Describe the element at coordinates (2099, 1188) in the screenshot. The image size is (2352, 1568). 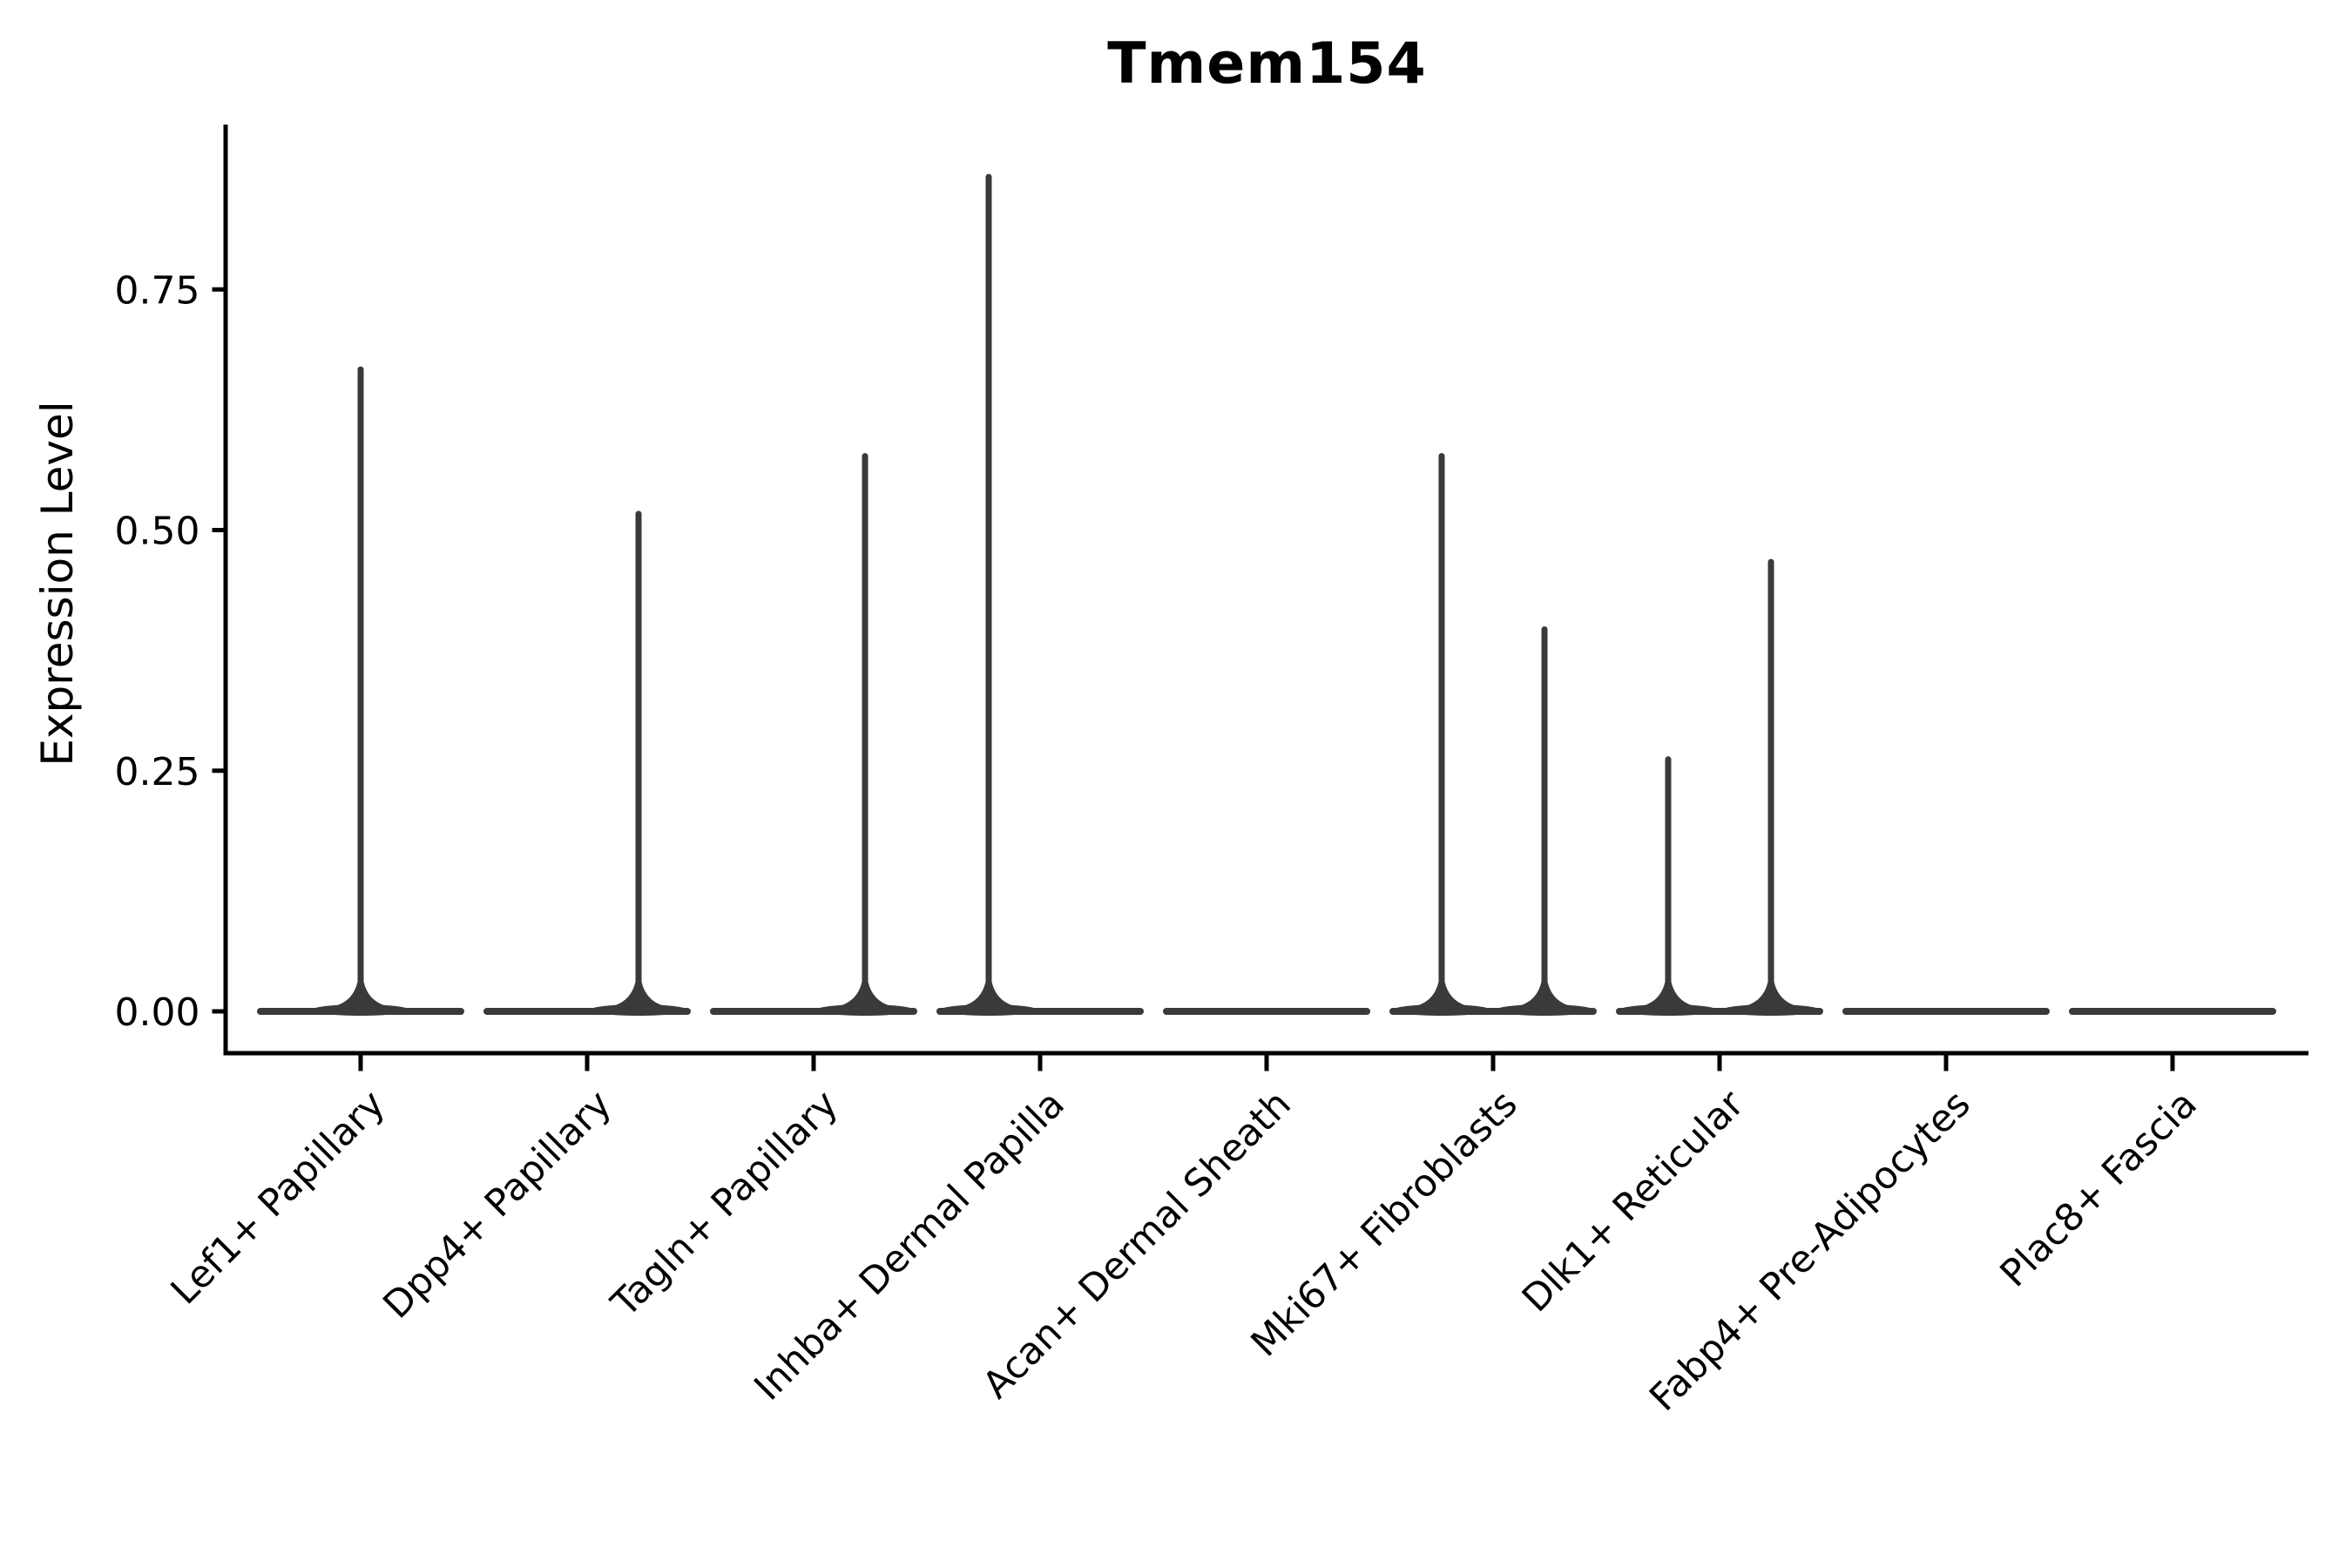
I see `x-category-label: Plac8+ Fascia` at that location.